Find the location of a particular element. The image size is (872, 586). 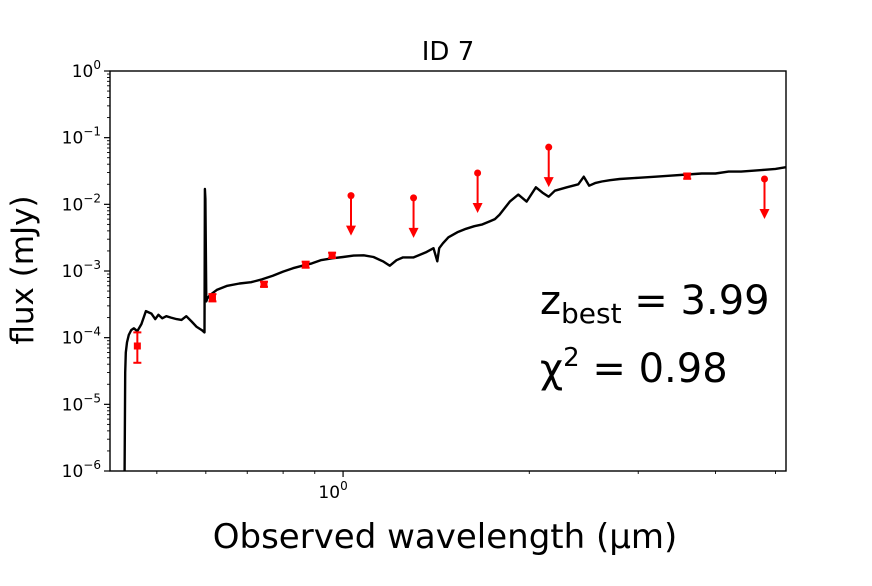

chi-symbol: χ is located at coordinates (551, 369).